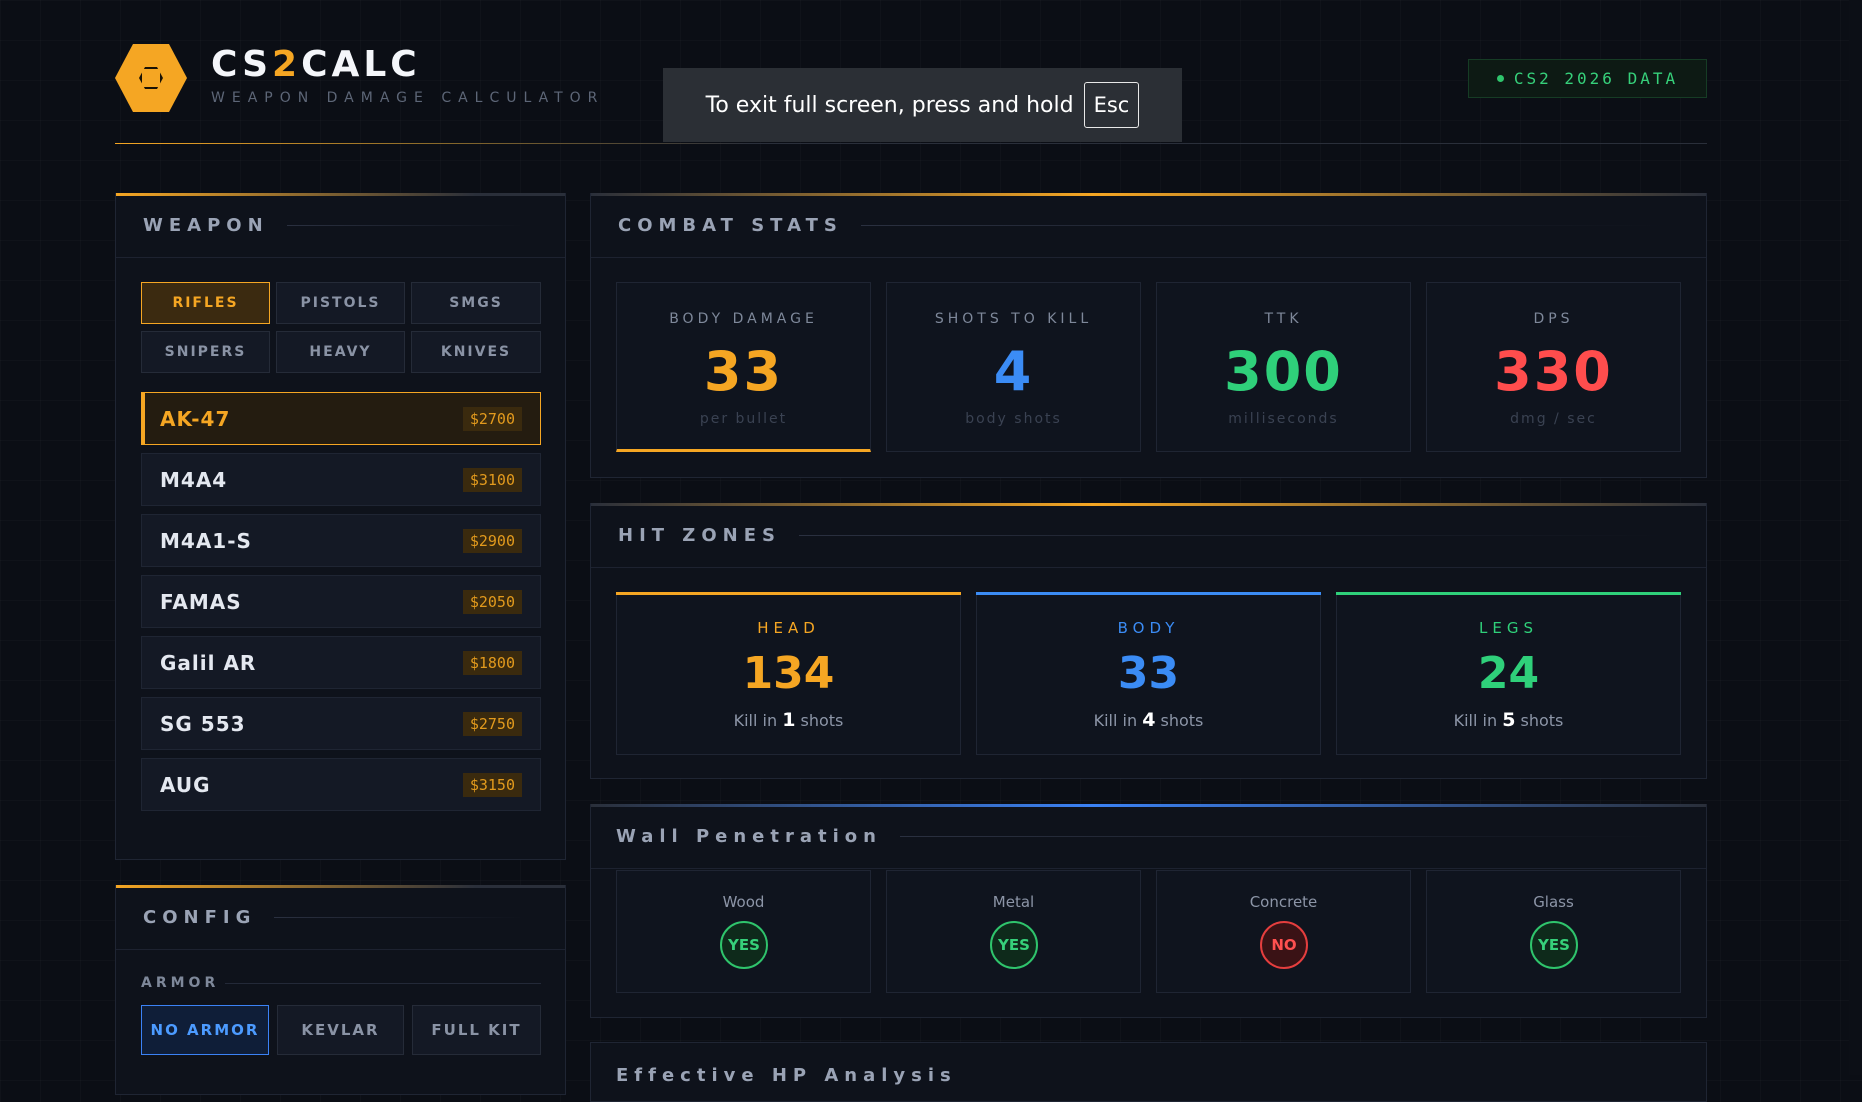  I want to click on stat-card-shots-to-kill: SHOTS TO KILL 4 body shots, so click(1013, 367).